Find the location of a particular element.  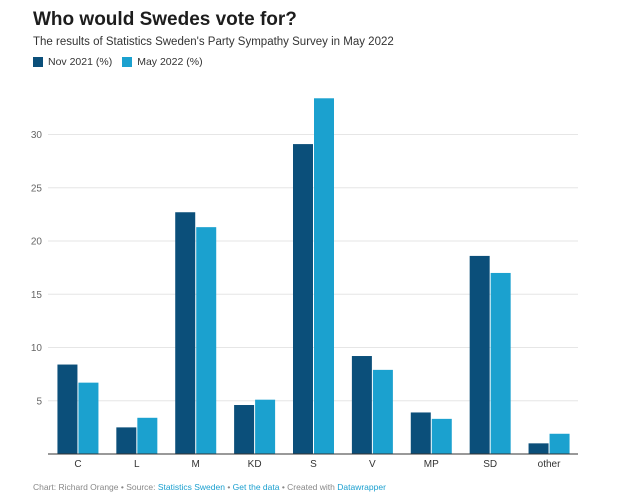

bar-v-may is located at coordinates (382, 411).